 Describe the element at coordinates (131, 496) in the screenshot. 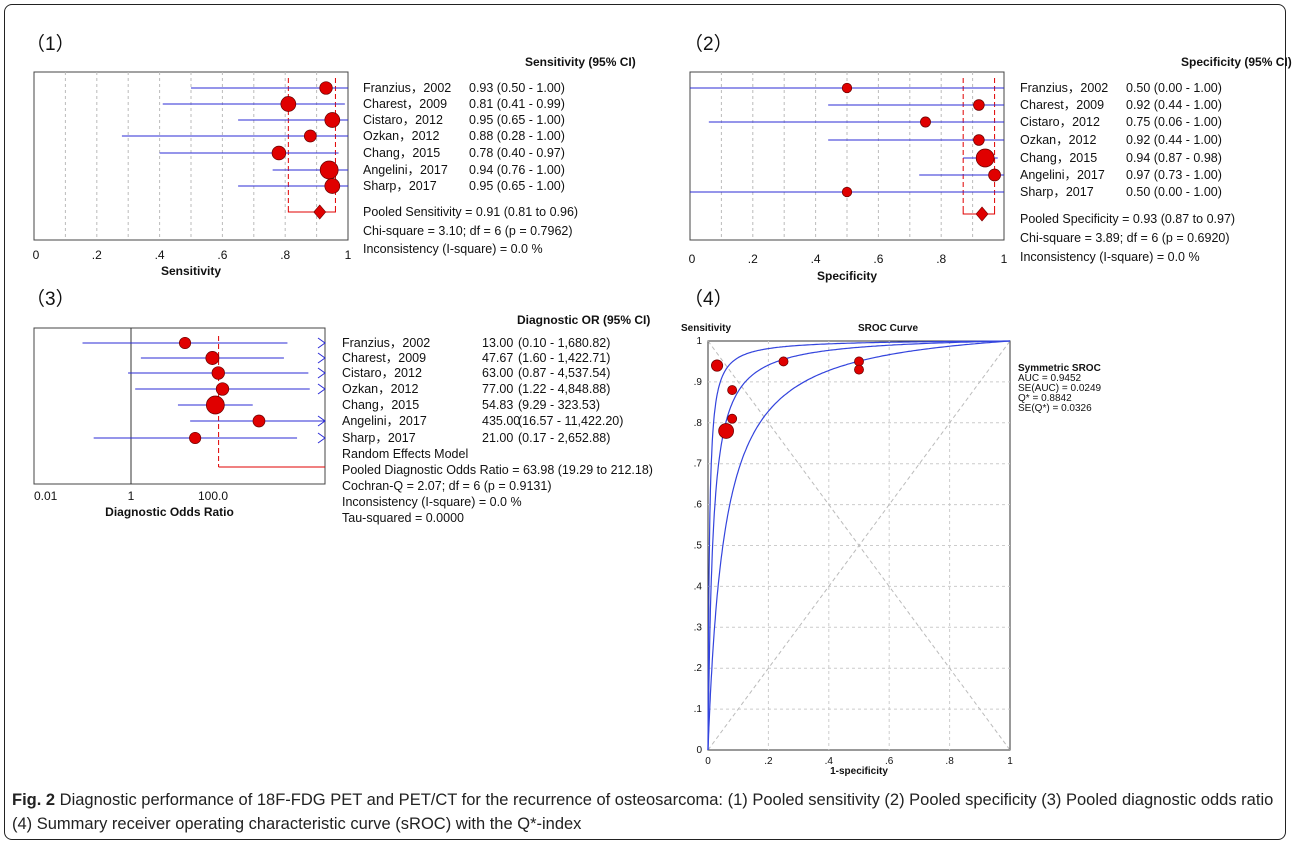

I see `panel3-tick-label: 1` at that location.